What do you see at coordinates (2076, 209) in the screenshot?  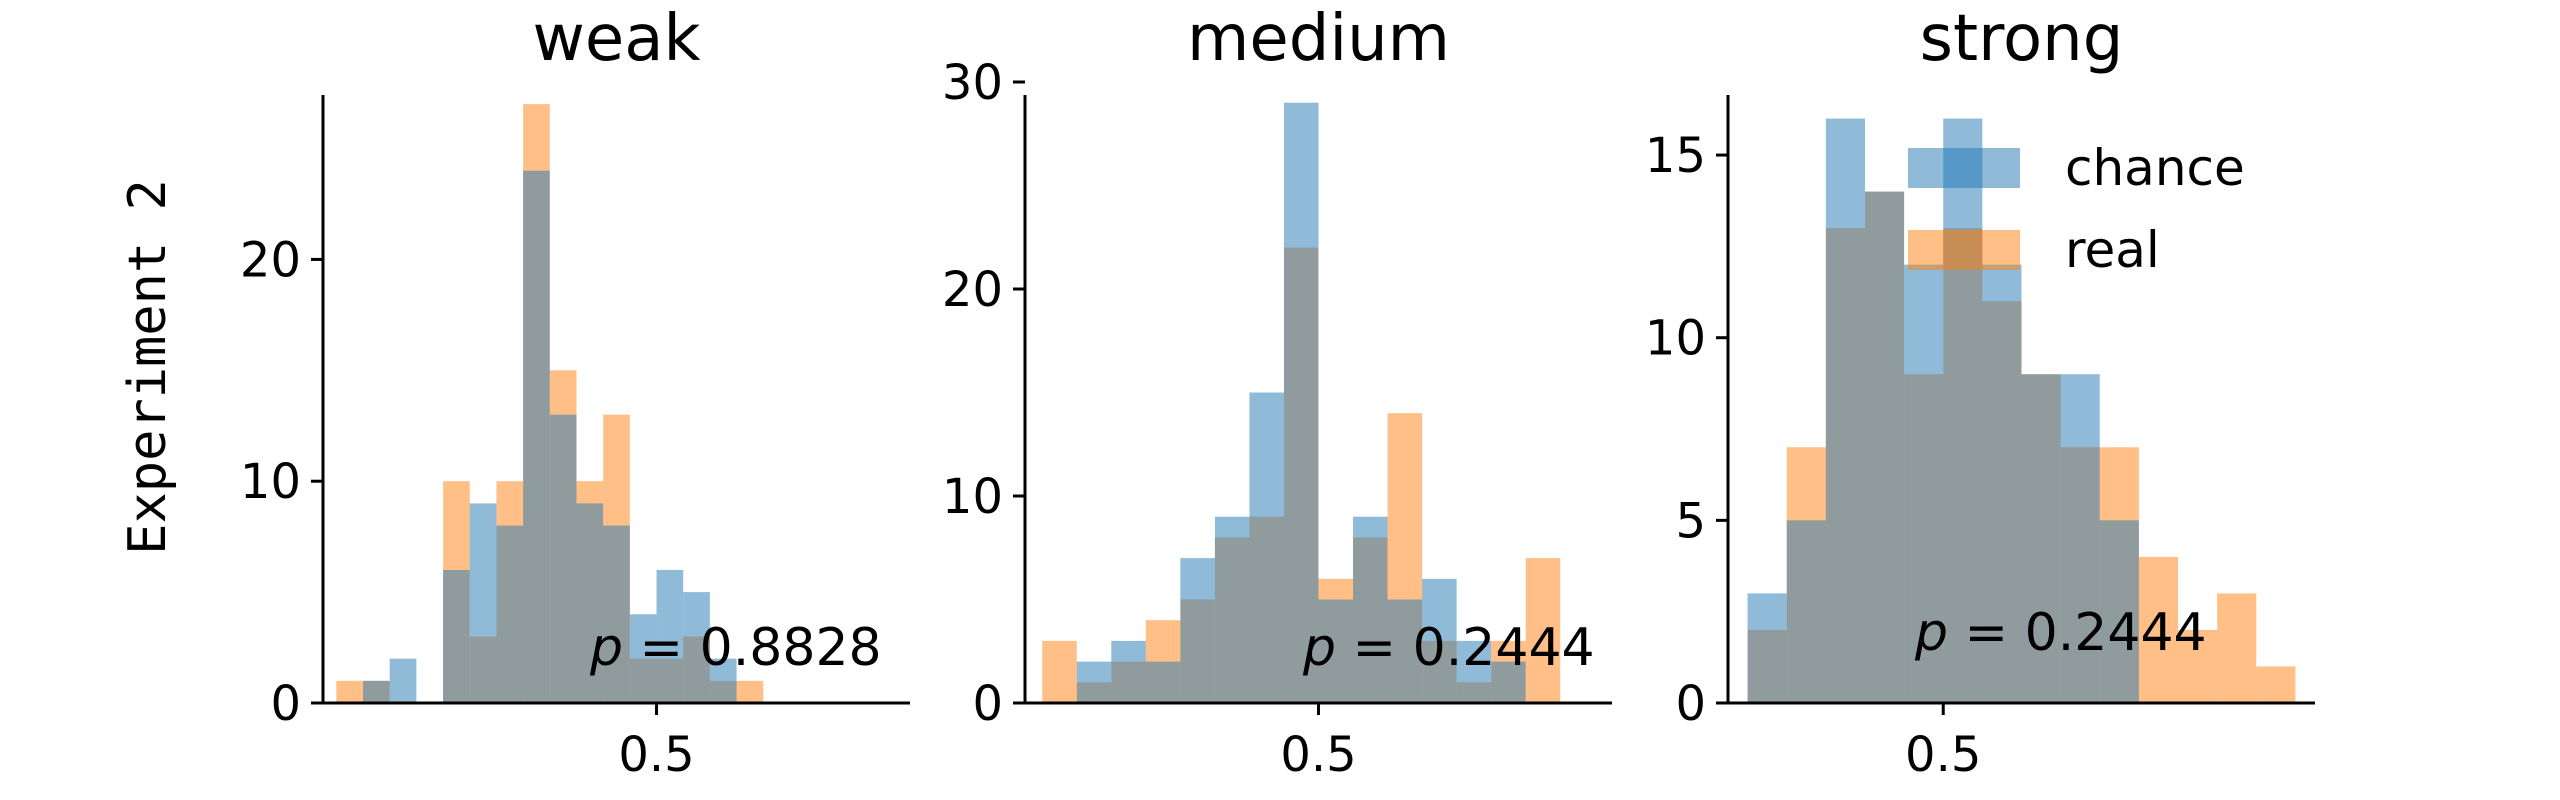 I see `legend: chance real` at bounding box center [2076, 209].